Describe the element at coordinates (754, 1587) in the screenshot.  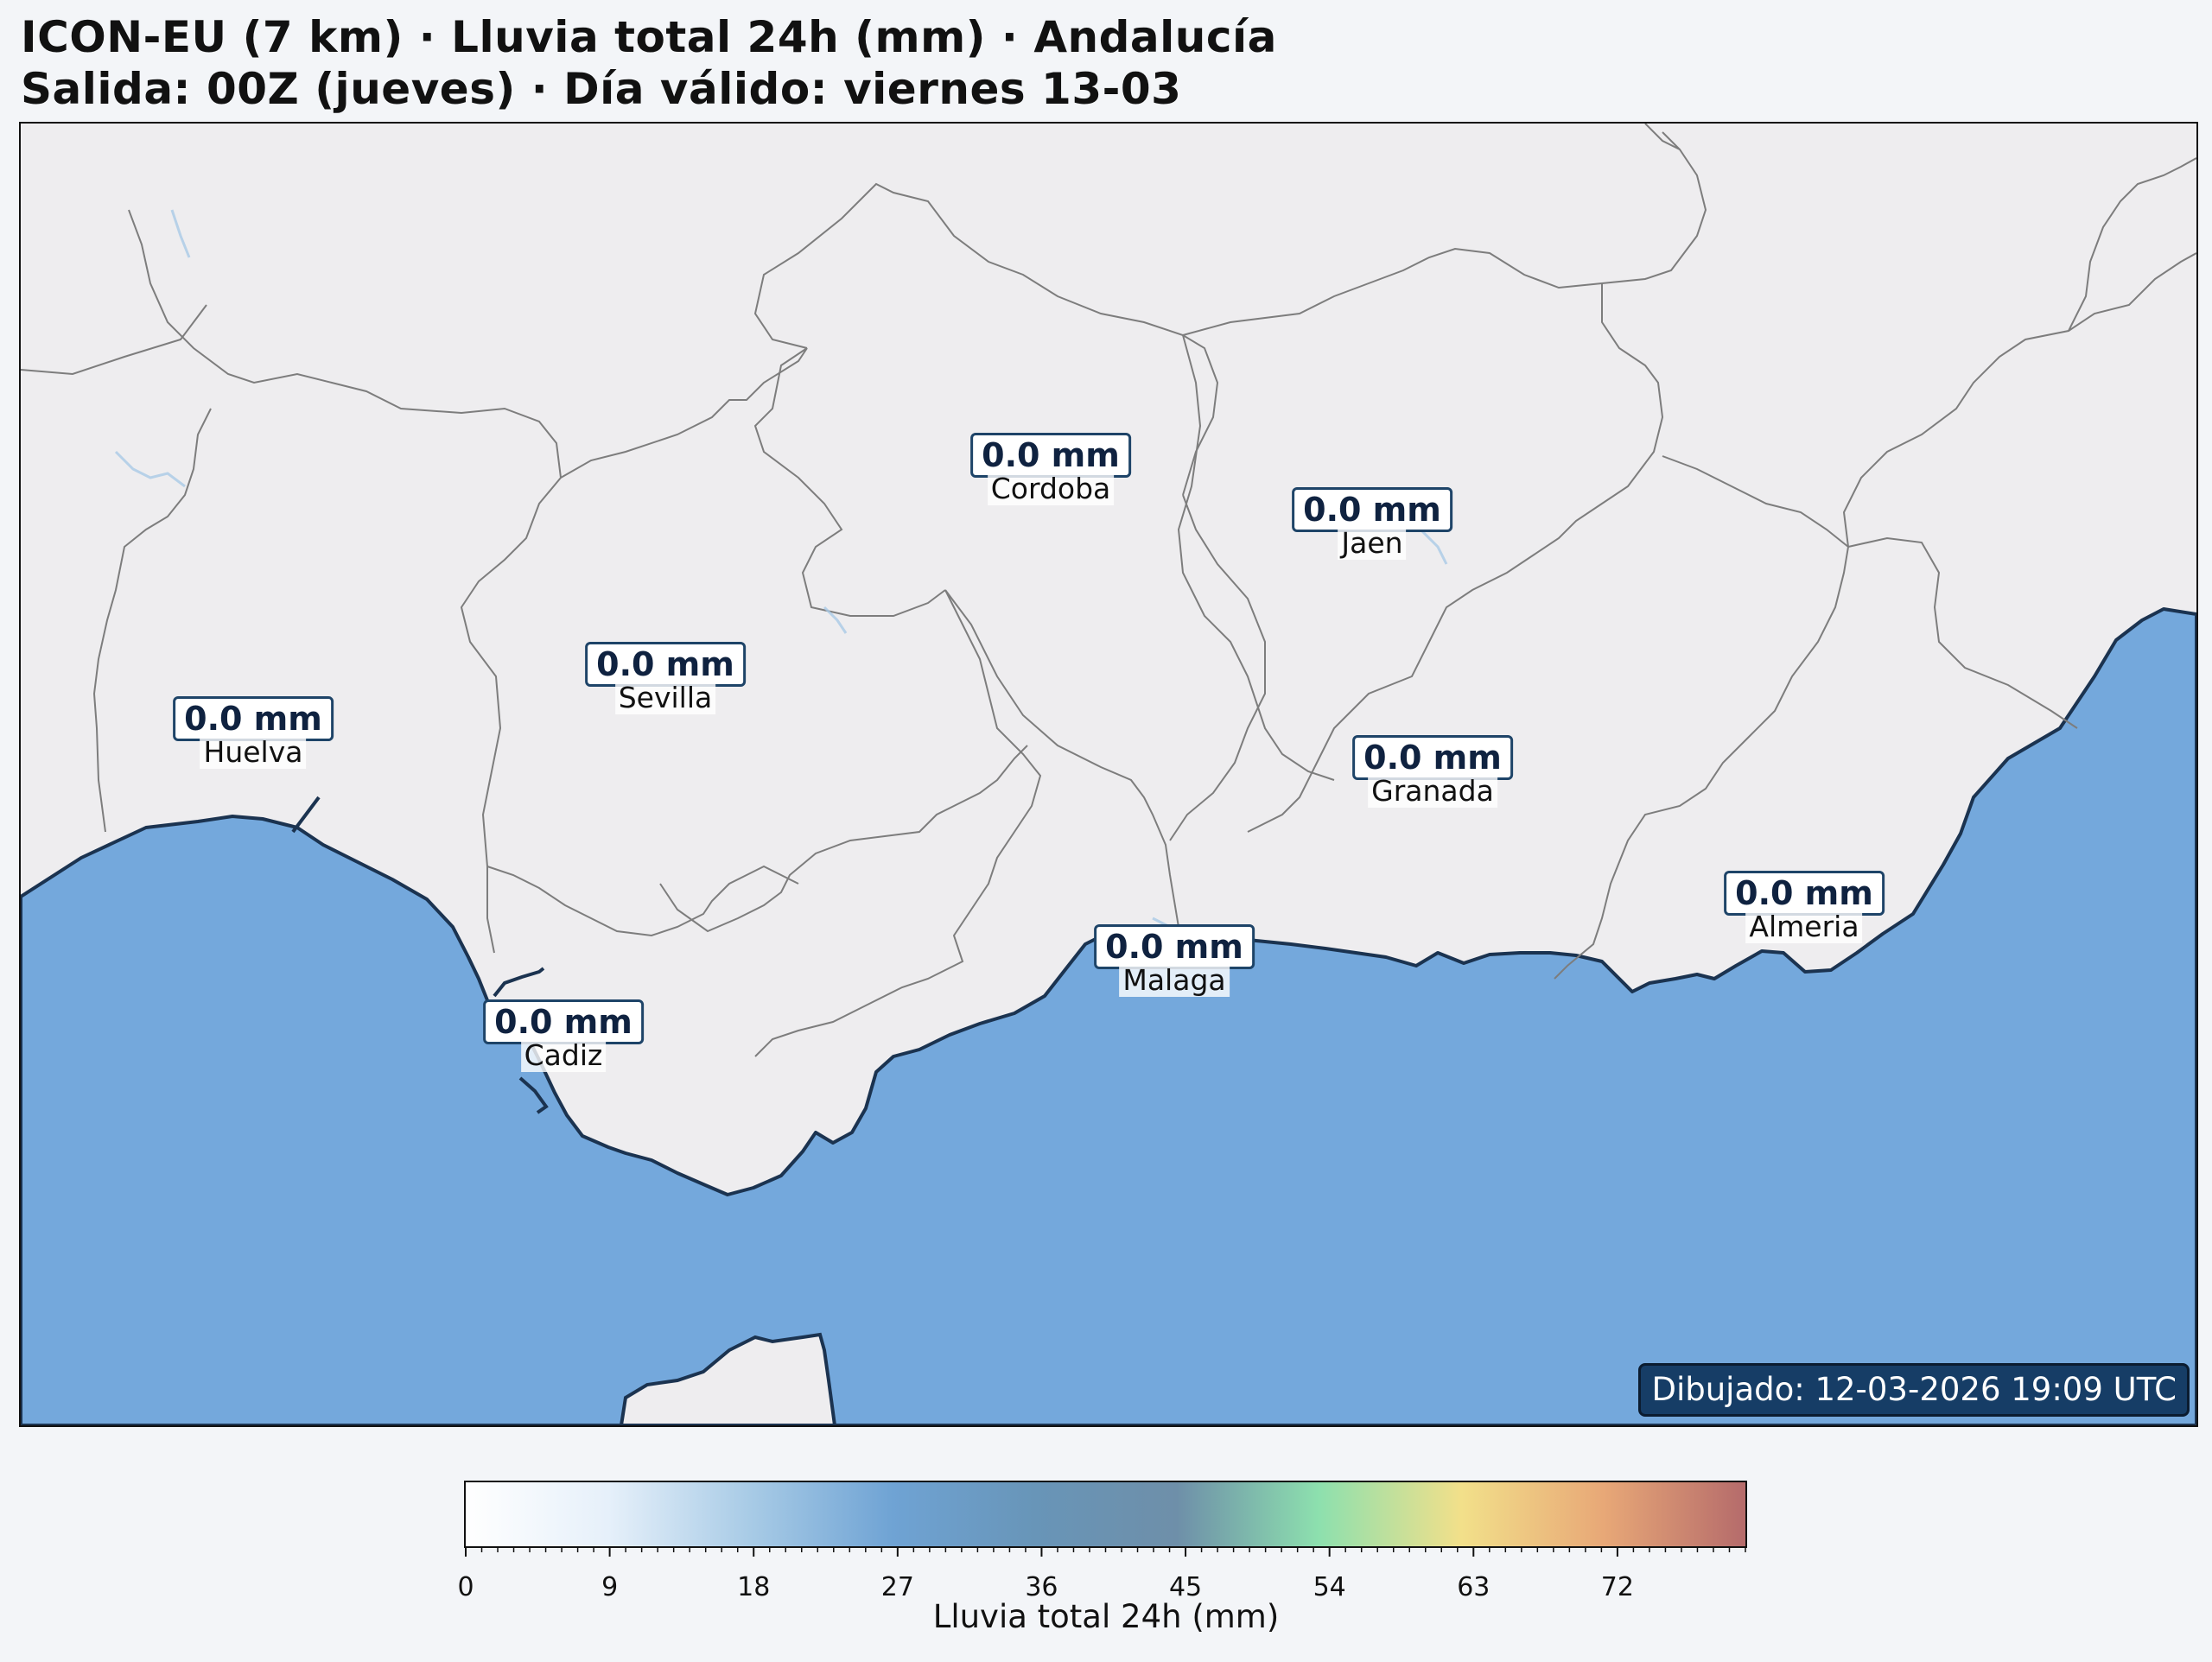
I see `colorbar-tick-label: 18` at that location.